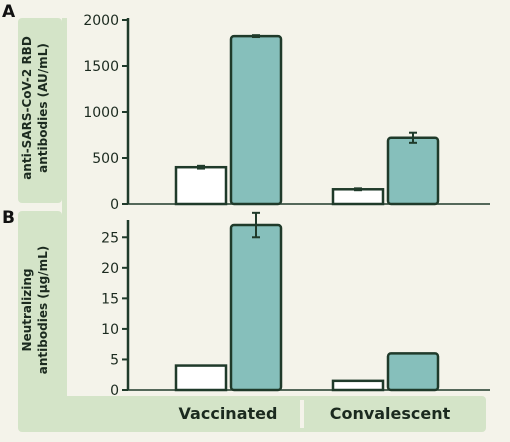  What do you see at coordinates (64, 218) in the screenshot?
I see `left-band-edge` at bounding box center [64, 218].